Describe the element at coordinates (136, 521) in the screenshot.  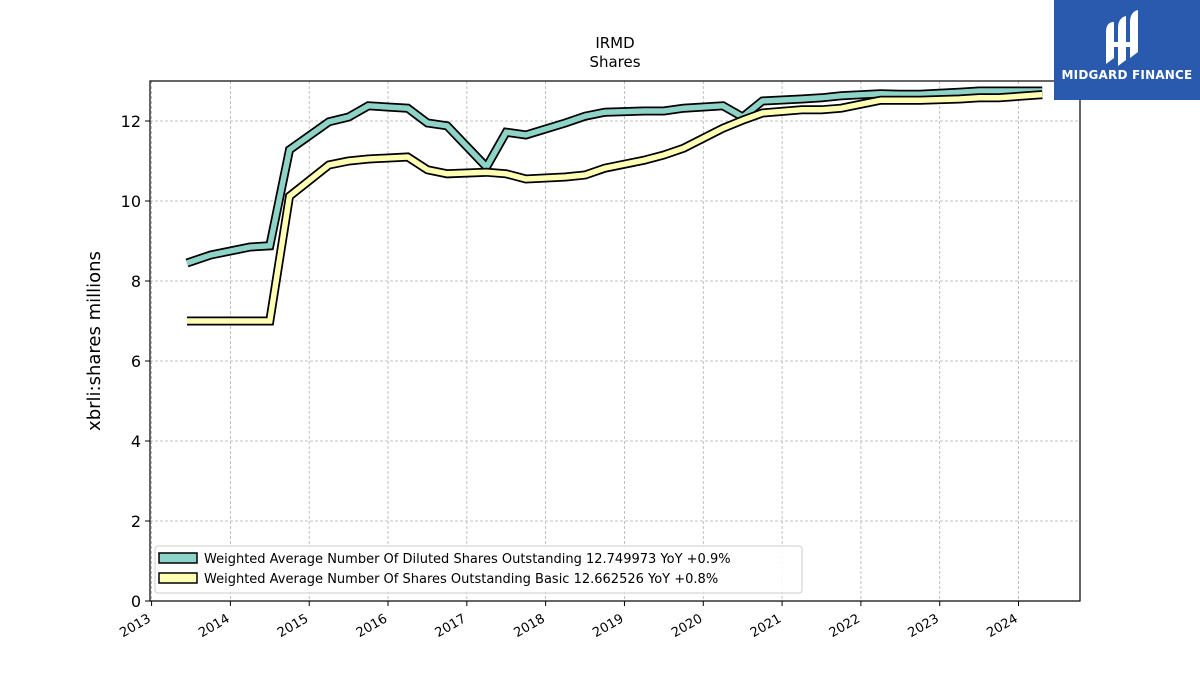
I see `y-tick-label: 2` at that location.